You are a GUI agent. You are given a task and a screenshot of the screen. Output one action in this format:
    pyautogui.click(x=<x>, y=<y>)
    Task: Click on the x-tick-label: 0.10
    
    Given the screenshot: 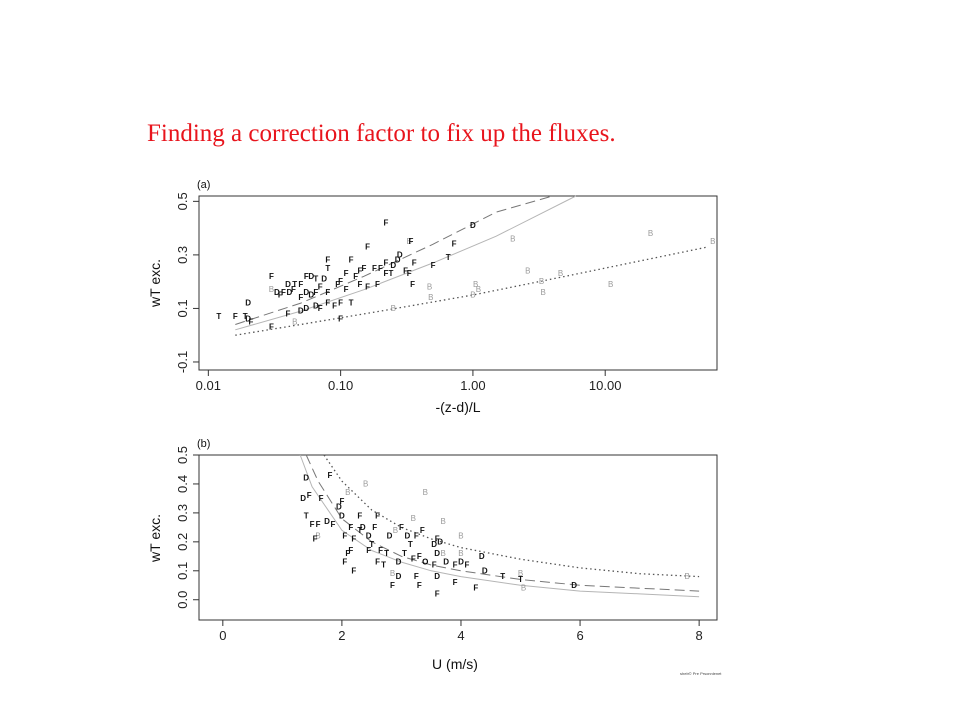 What is the action you would take?
    pyautogui.click(x=340, y=385)
    